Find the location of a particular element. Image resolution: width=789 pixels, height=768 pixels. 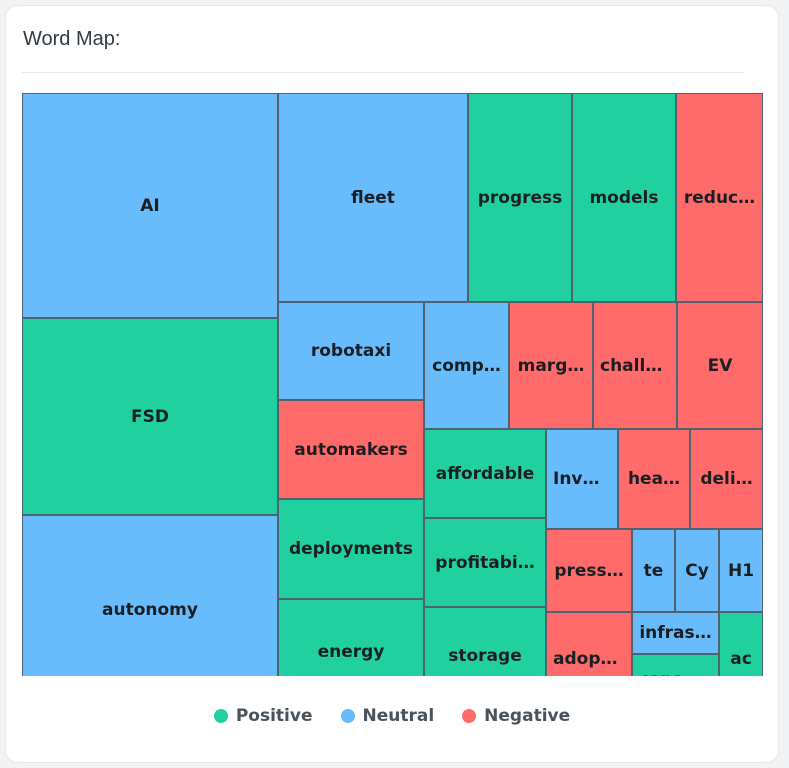

legend-item-positive: Positive is located at coordinates (263, 716).